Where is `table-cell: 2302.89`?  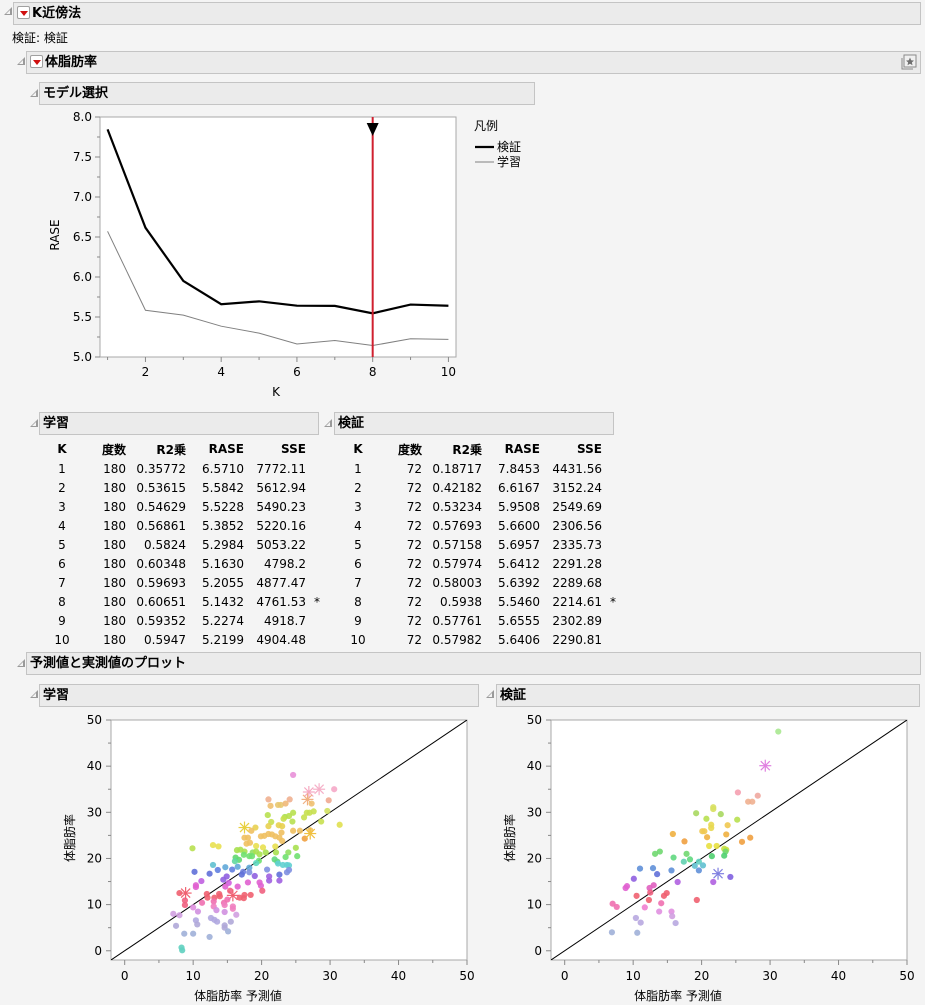 table-cell: 2302.89 is located at coordinates (577, 620).